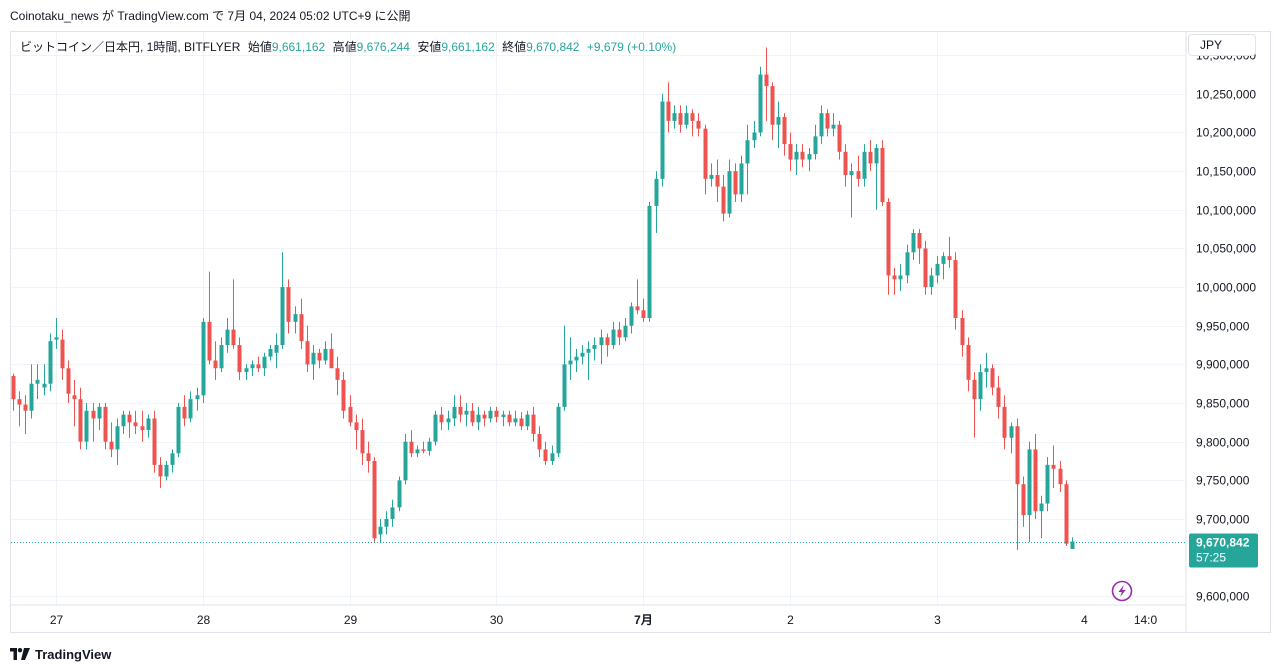 The width and height of the screenshot is (1280, 672). What do you see at coordinates (1222, 45) in the screenshot?
I see `currency-button: JPY` at bounding box center [1222, 45].